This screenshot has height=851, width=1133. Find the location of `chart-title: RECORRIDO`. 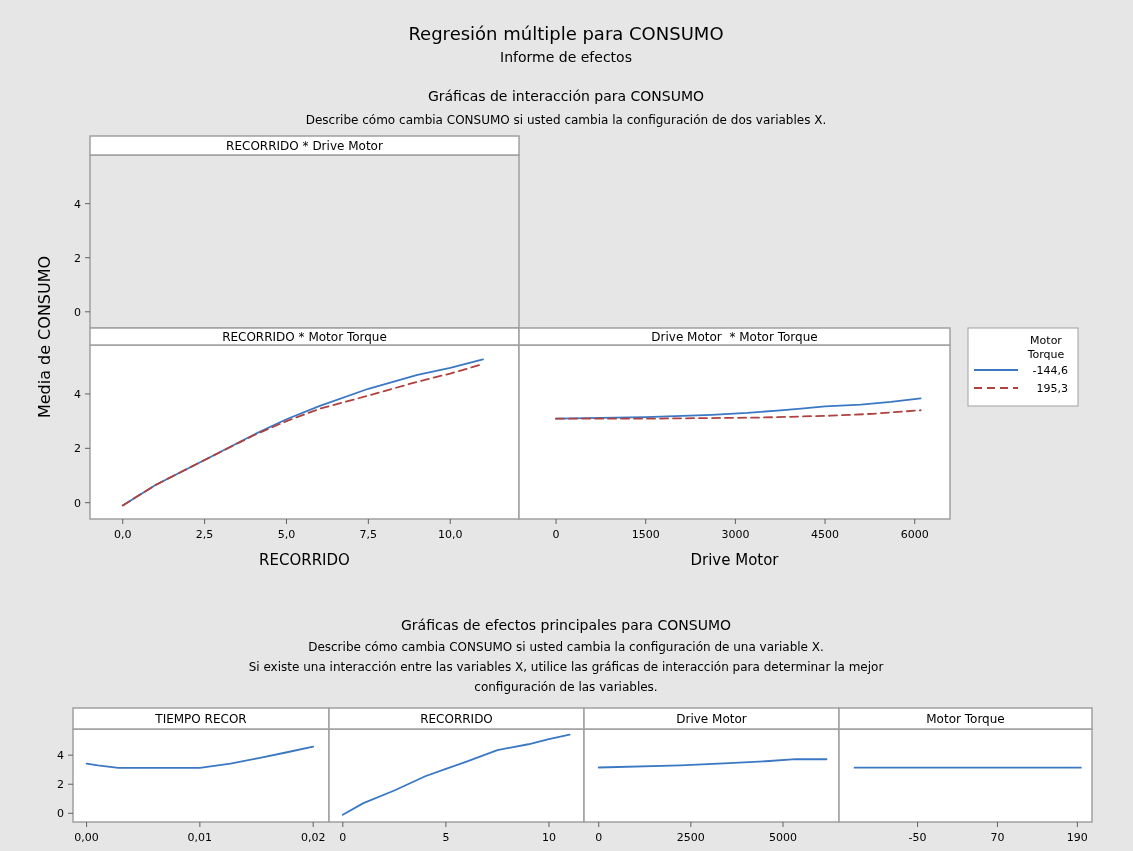

chart-title: RECORRIDO is located at coordinates (456, 718).